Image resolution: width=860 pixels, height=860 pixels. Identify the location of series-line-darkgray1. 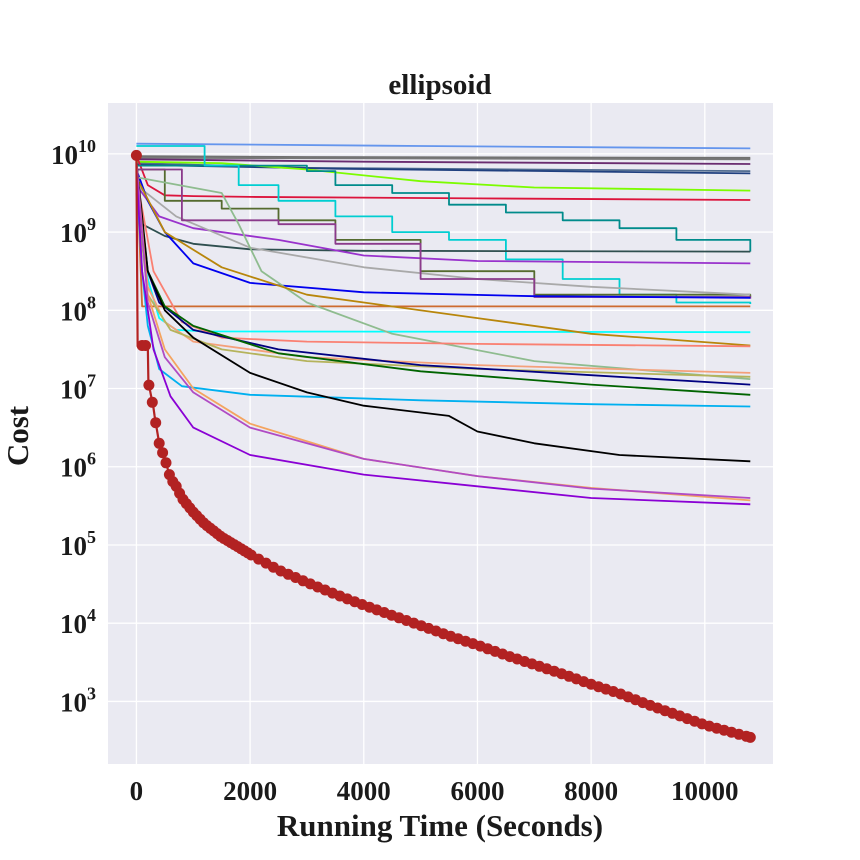
(443, 157).